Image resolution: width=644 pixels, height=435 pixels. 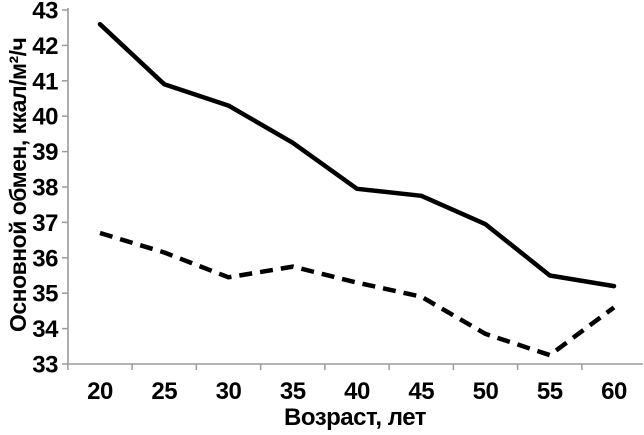 I want to click on x-tick-label: 60, so click(x=614, y=391).